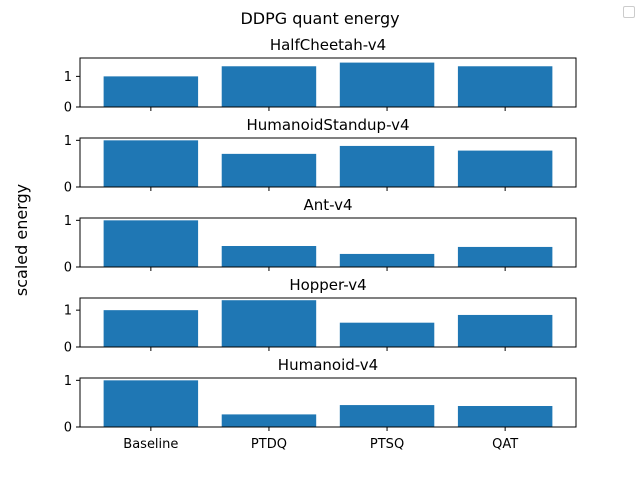 The width and height of the screenshot is (640, 480). I want to click on empty-legend-box, so click(629, 12).